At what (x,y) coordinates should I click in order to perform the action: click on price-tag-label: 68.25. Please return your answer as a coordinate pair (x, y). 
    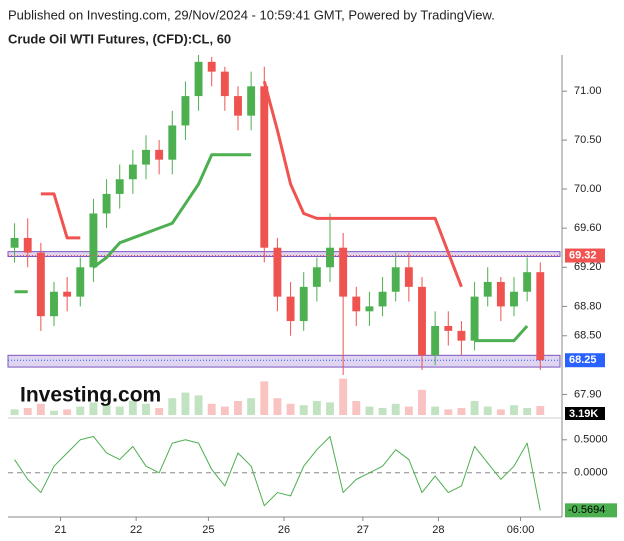
    Looking at the image, I should click on (583, 360).